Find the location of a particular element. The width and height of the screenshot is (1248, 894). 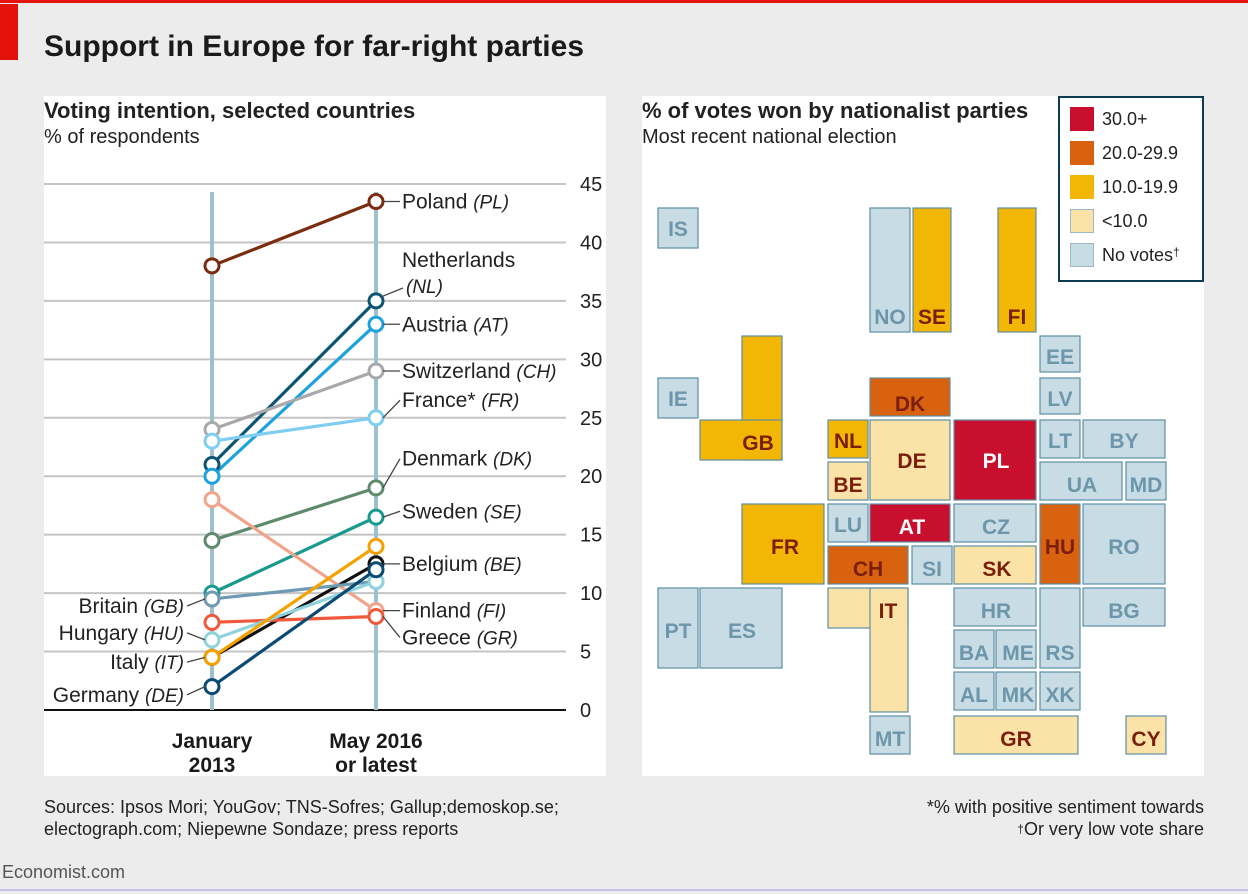

tile-label-dk: DK is located at coordinates (910, 404).